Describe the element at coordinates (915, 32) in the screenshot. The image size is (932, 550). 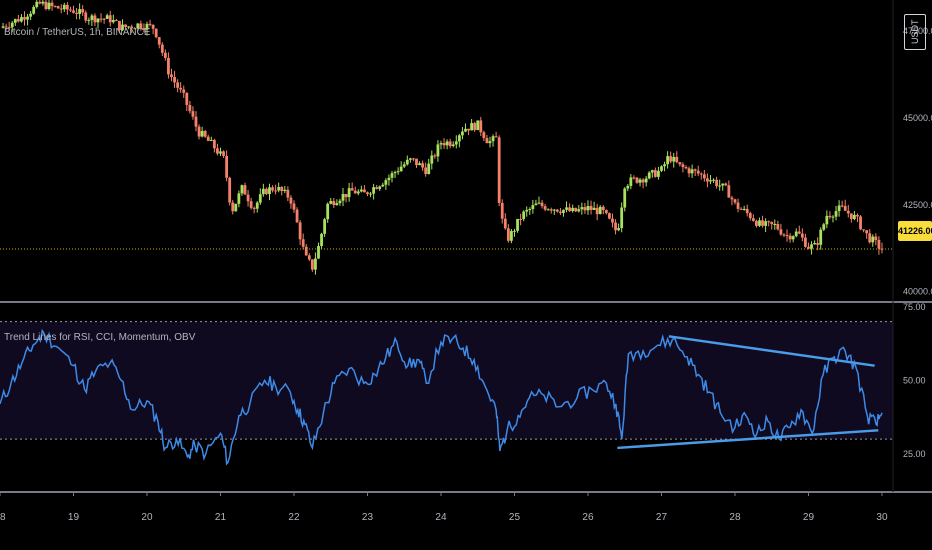
I see `currency-button: USDT` at that location.